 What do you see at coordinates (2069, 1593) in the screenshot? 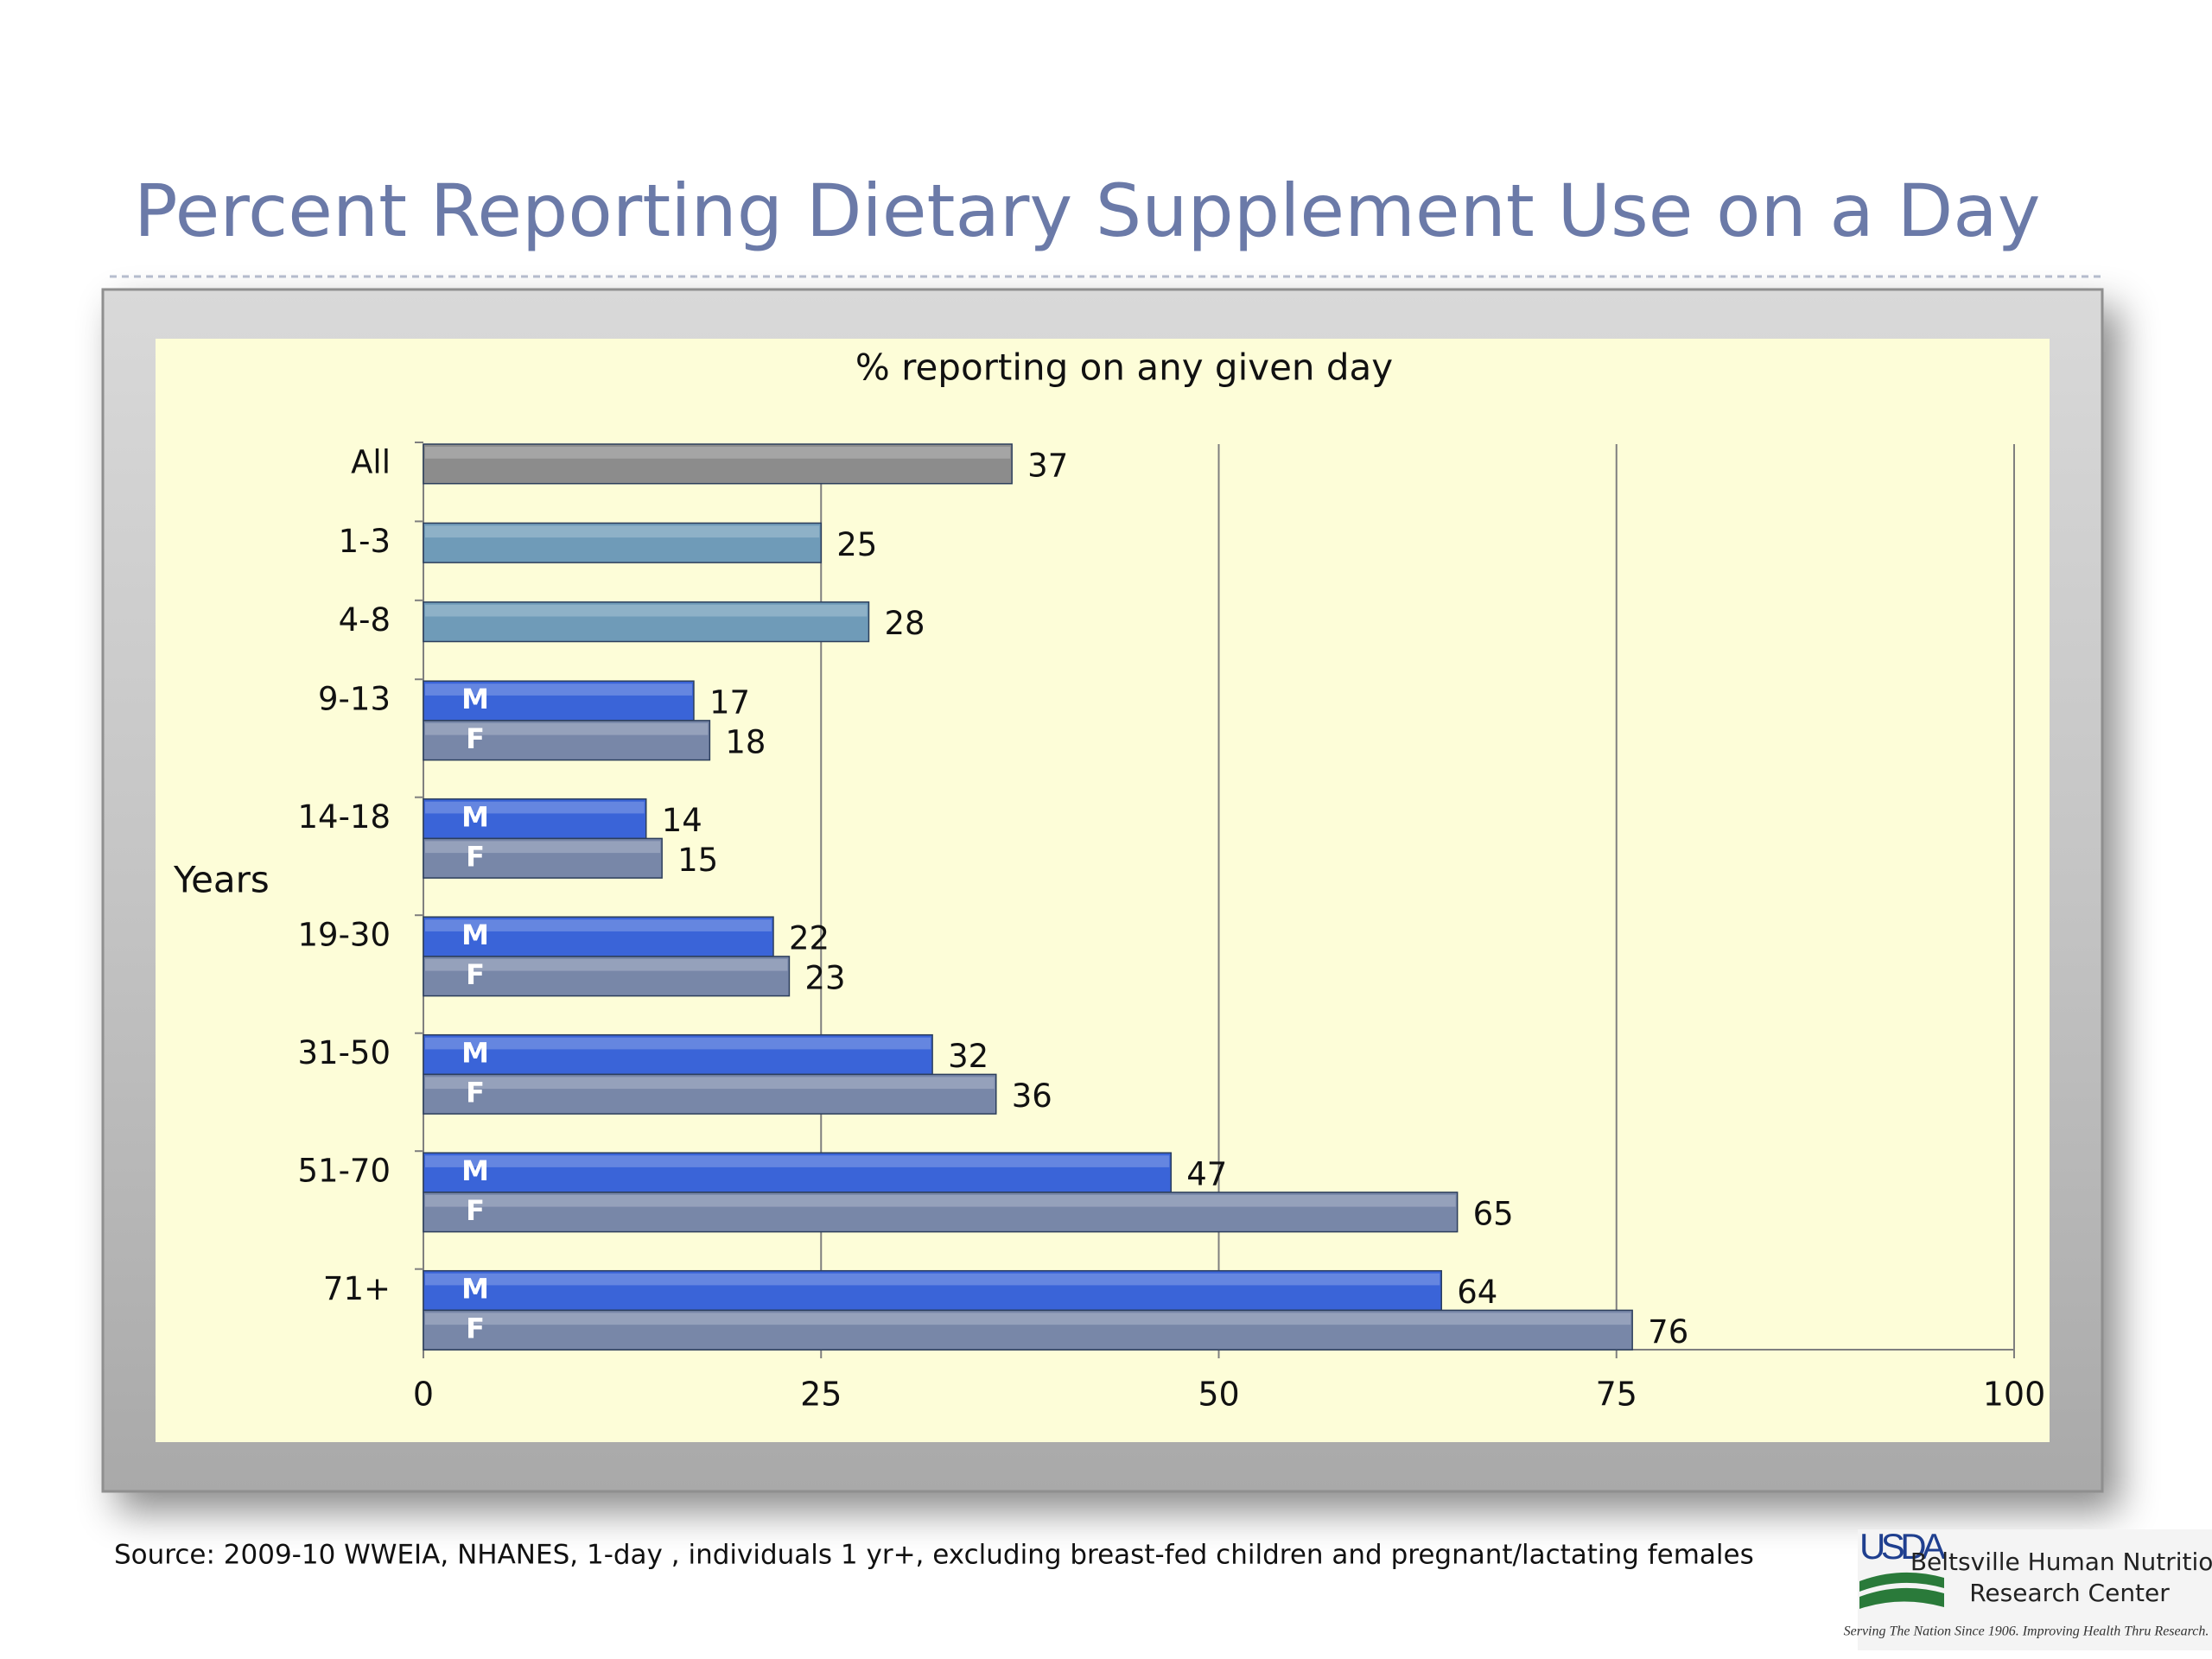
I see `logo-name: Research Center` at bounding box center [2069, 1593].